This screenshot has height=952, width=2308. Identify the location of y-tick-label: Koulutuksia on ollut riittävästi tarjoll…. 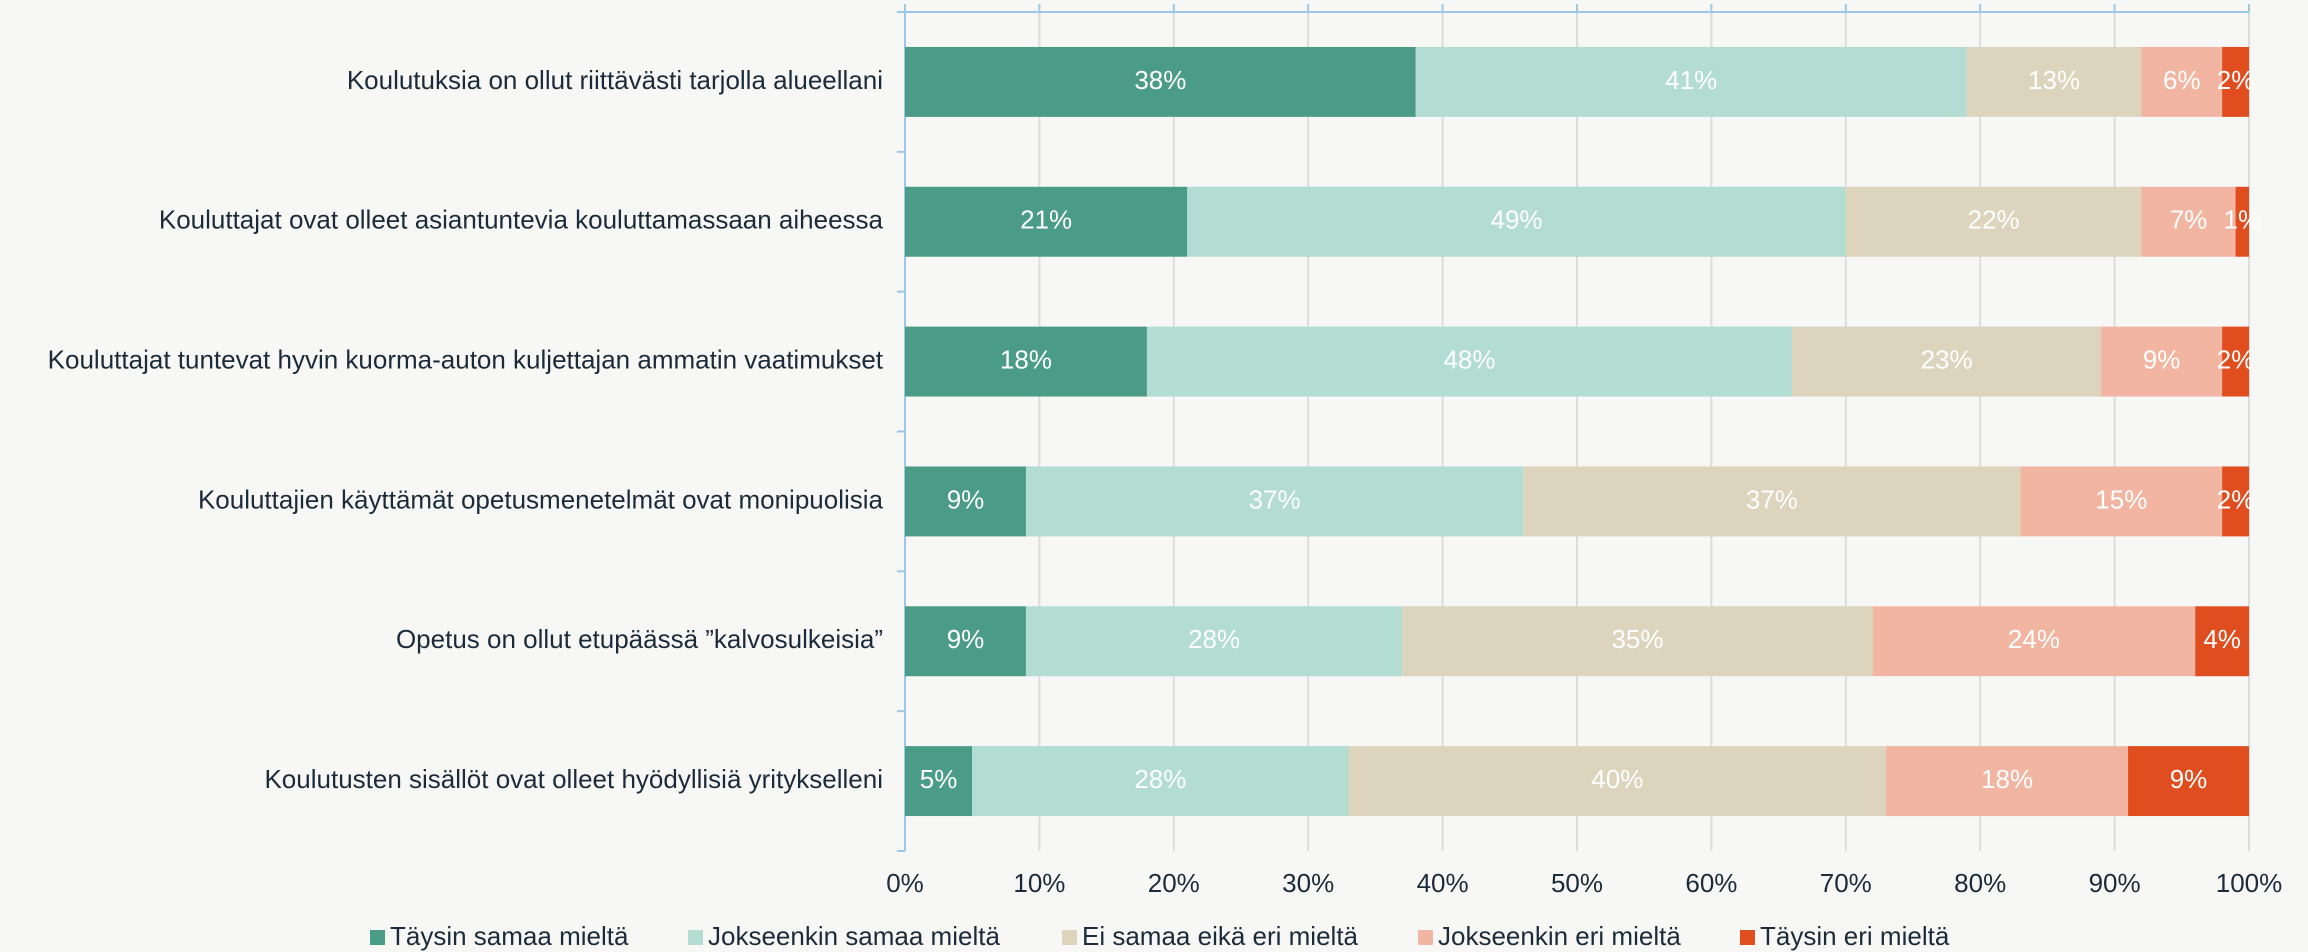
(615, 80).